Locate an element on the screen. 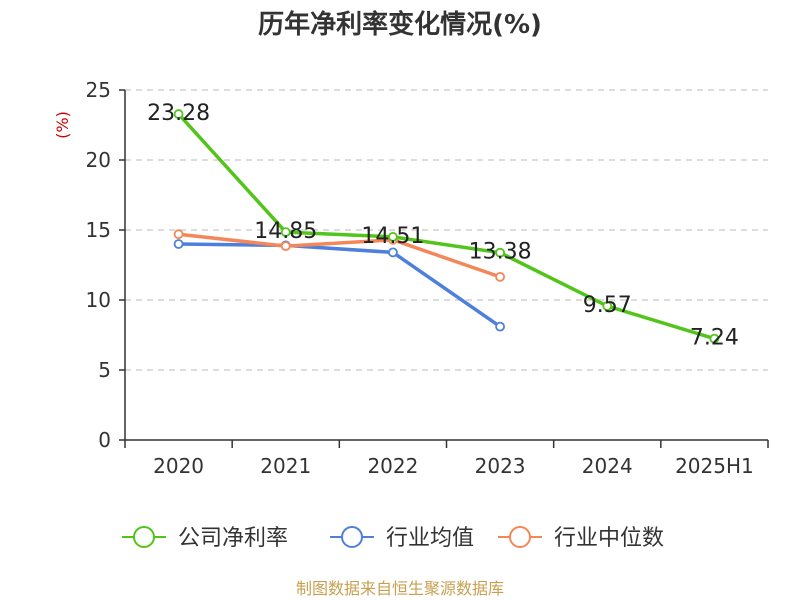 The image size is (800, 600). y-tick-label: 20 is located at coordinates (98, 160).